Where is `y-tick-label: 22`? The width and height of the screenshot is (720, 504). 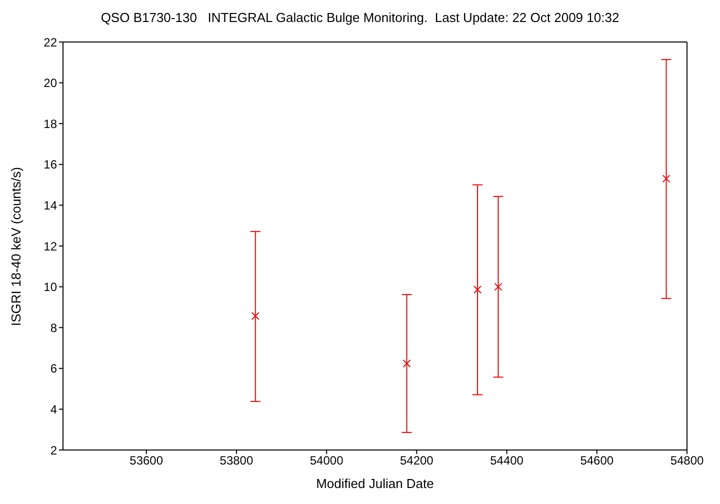
y-tick-label: 22 is located at coordinates (51, 42).